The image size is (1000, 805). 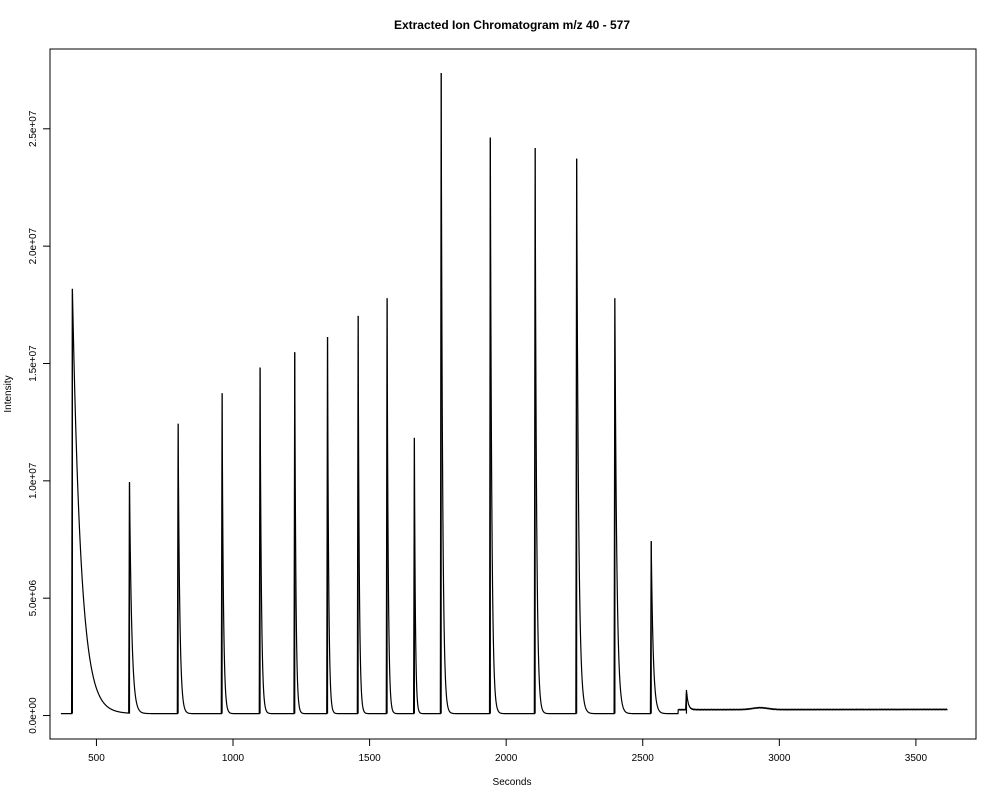 What do you see at coordinates (779, 758) in the screenshot?
I see `x-tick-label: 3000` at bounding box center [779, 758].